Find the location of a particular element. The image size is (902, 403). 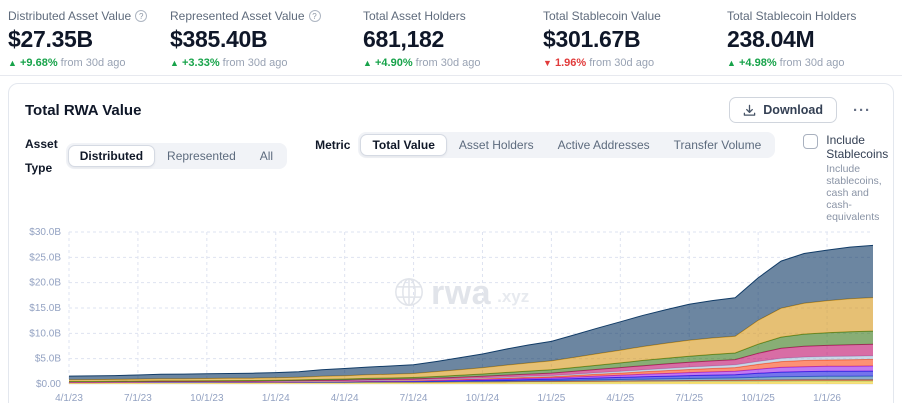

delta-value: ▲ +3.33% is located at coordinates (195, 63).